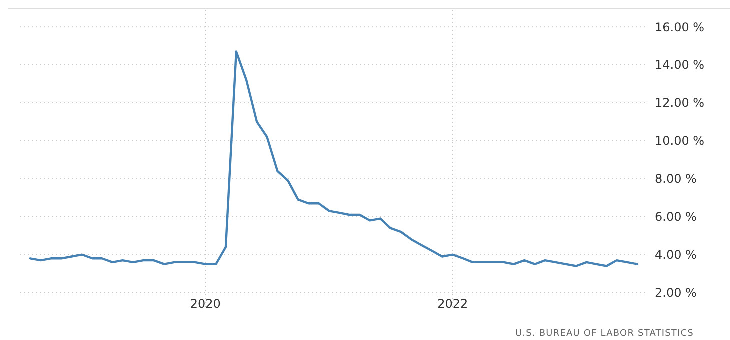 The width and height of the screenshot is (730, 340). What do you see at coordinates (605, 334) in the screenshot?
I see `text: U.S. BUREAU OF LABOR STATISTICS` at bounding box center [605, 334].